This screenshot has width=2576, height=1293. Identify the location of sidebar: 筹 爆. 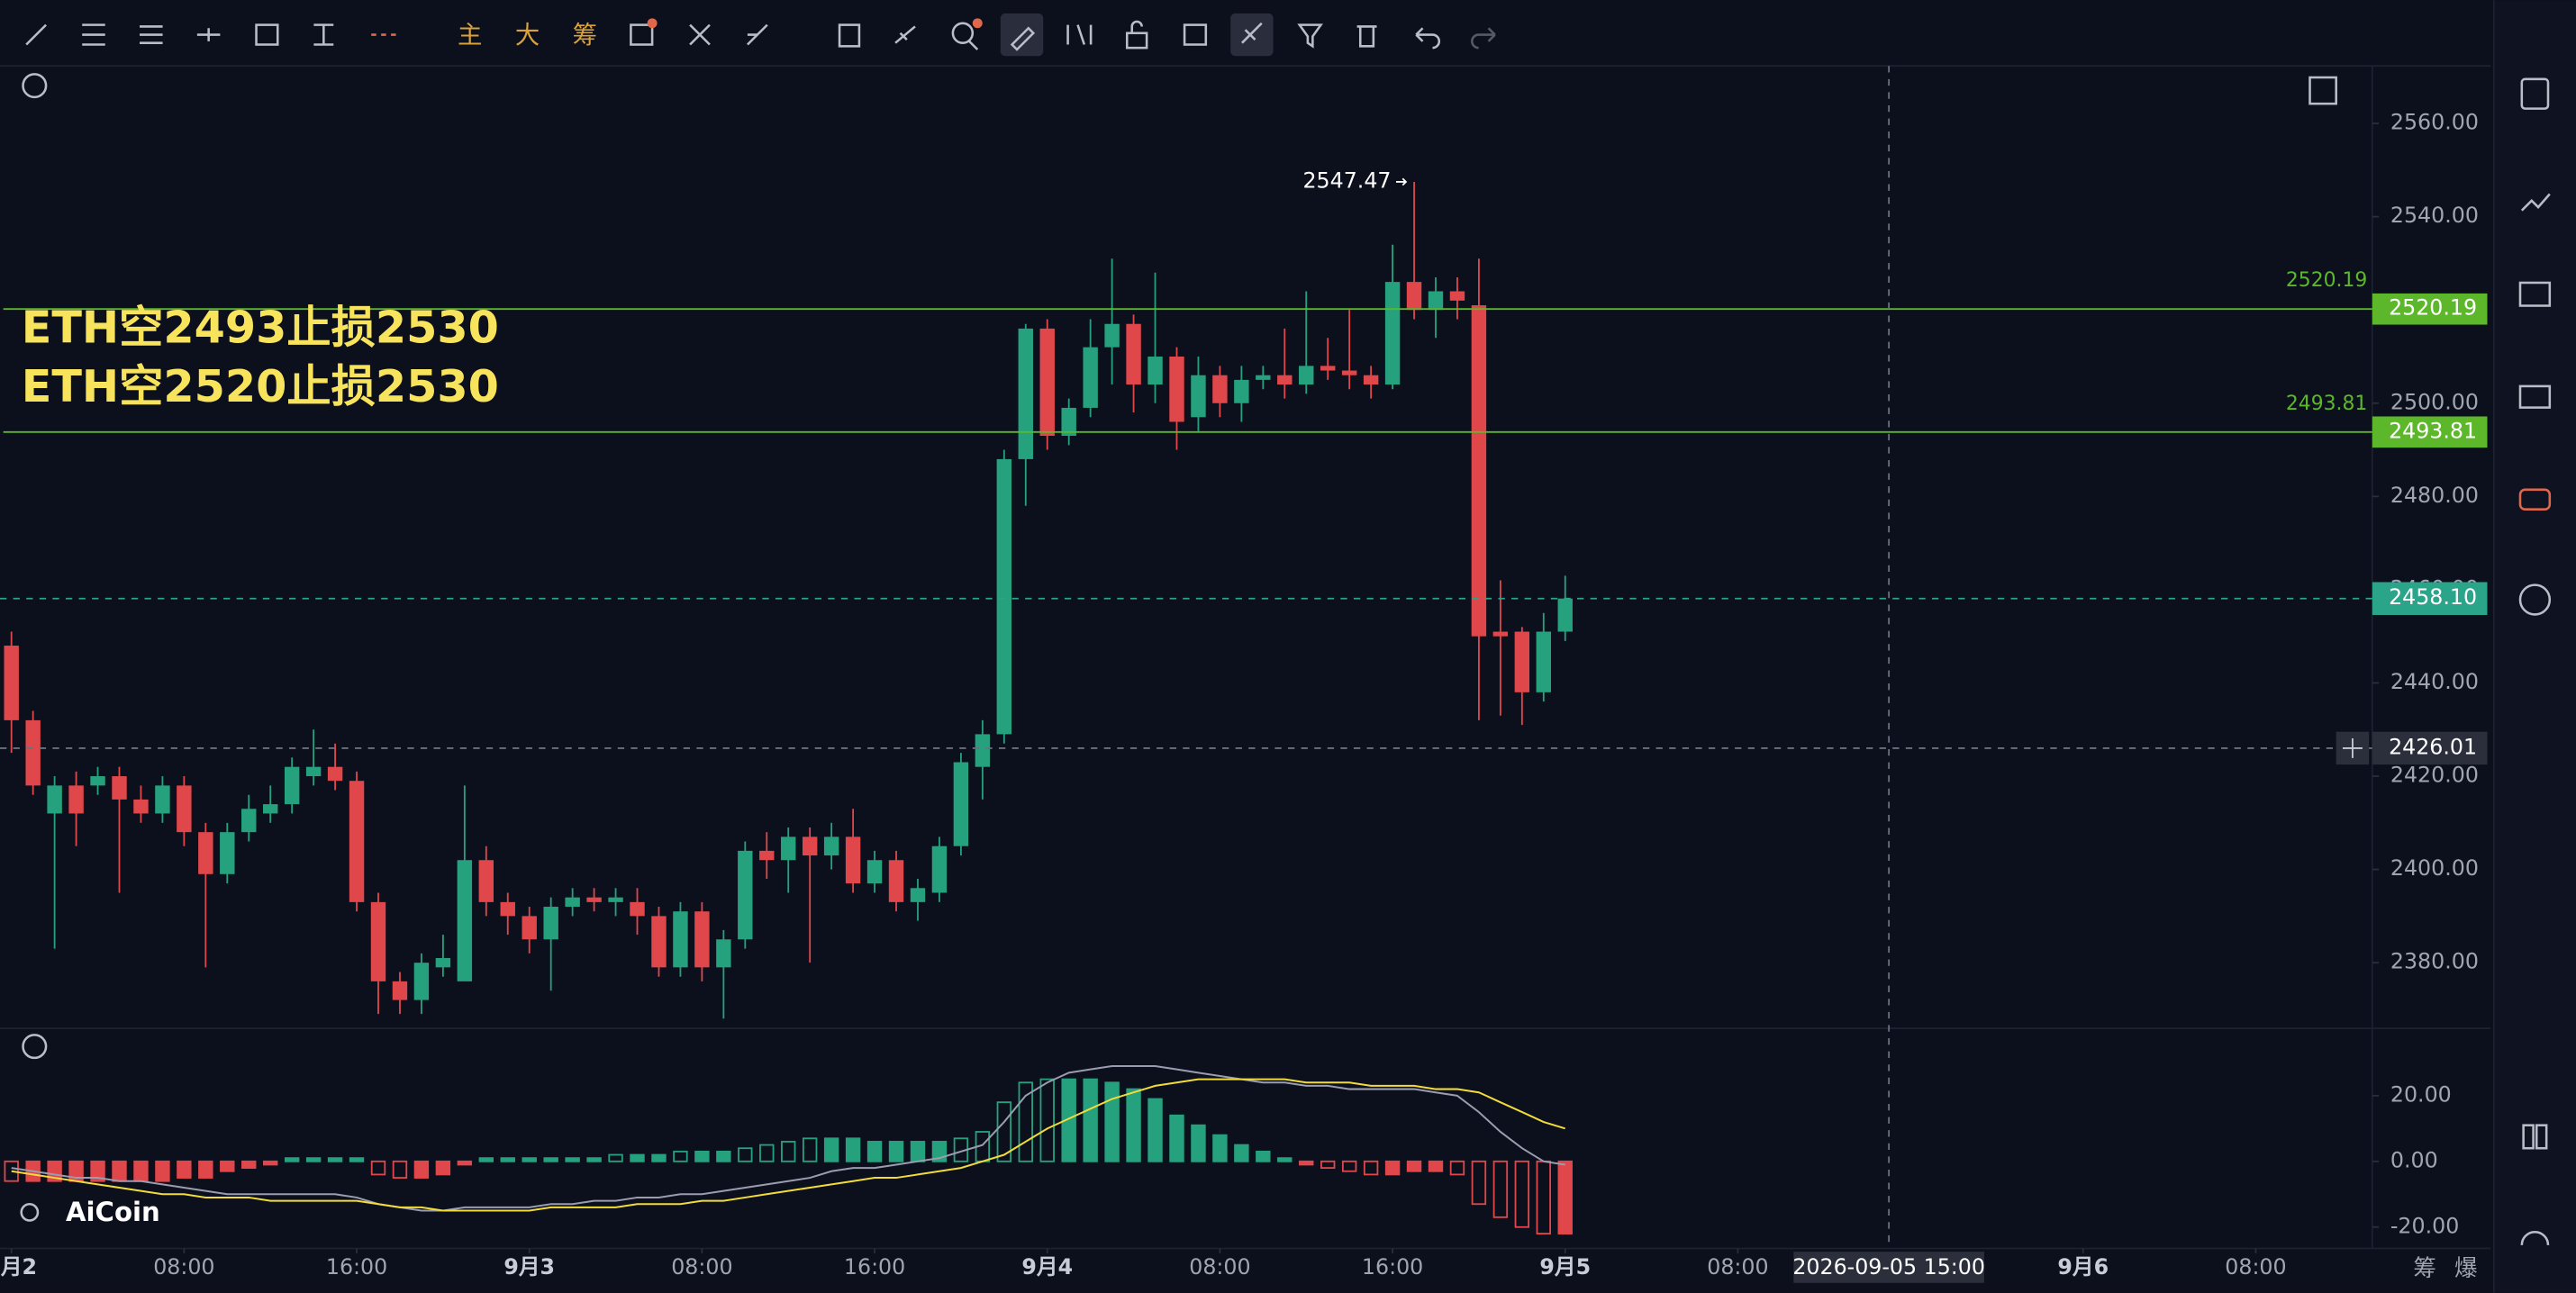
(2494, 646).